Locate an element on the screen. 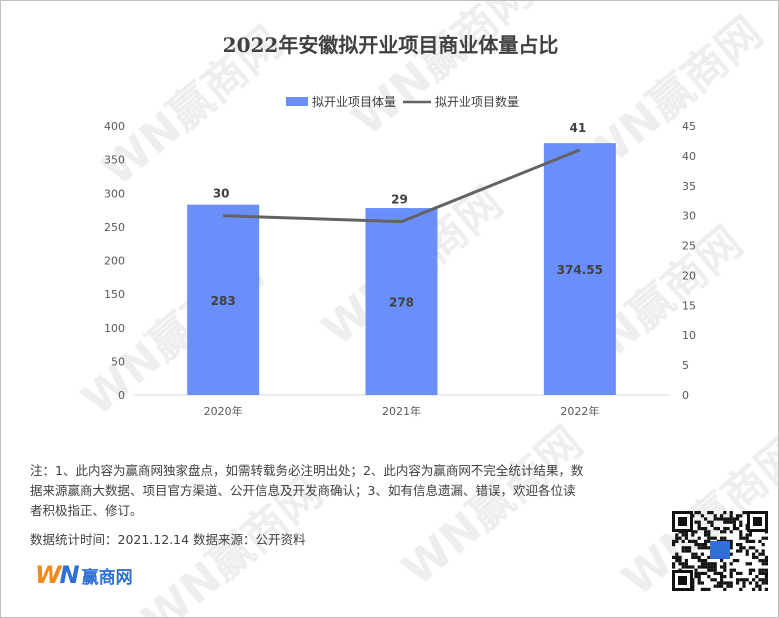 The height and width of the screenshot is (618, 779). line-value-label: 30 is located at coordinates (221, 194).